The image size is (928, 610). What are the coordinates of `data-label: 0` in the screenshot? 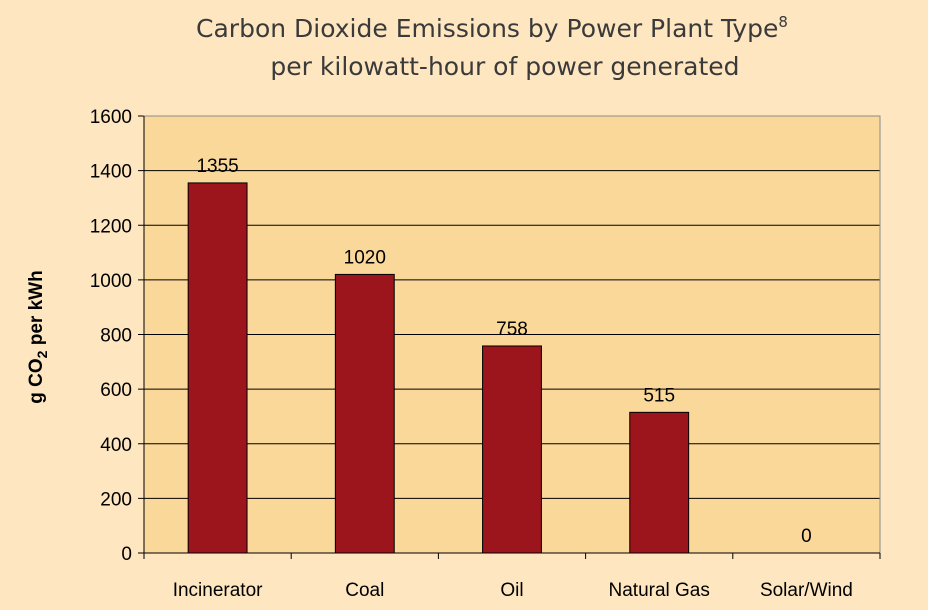 It's located at (806, 536).